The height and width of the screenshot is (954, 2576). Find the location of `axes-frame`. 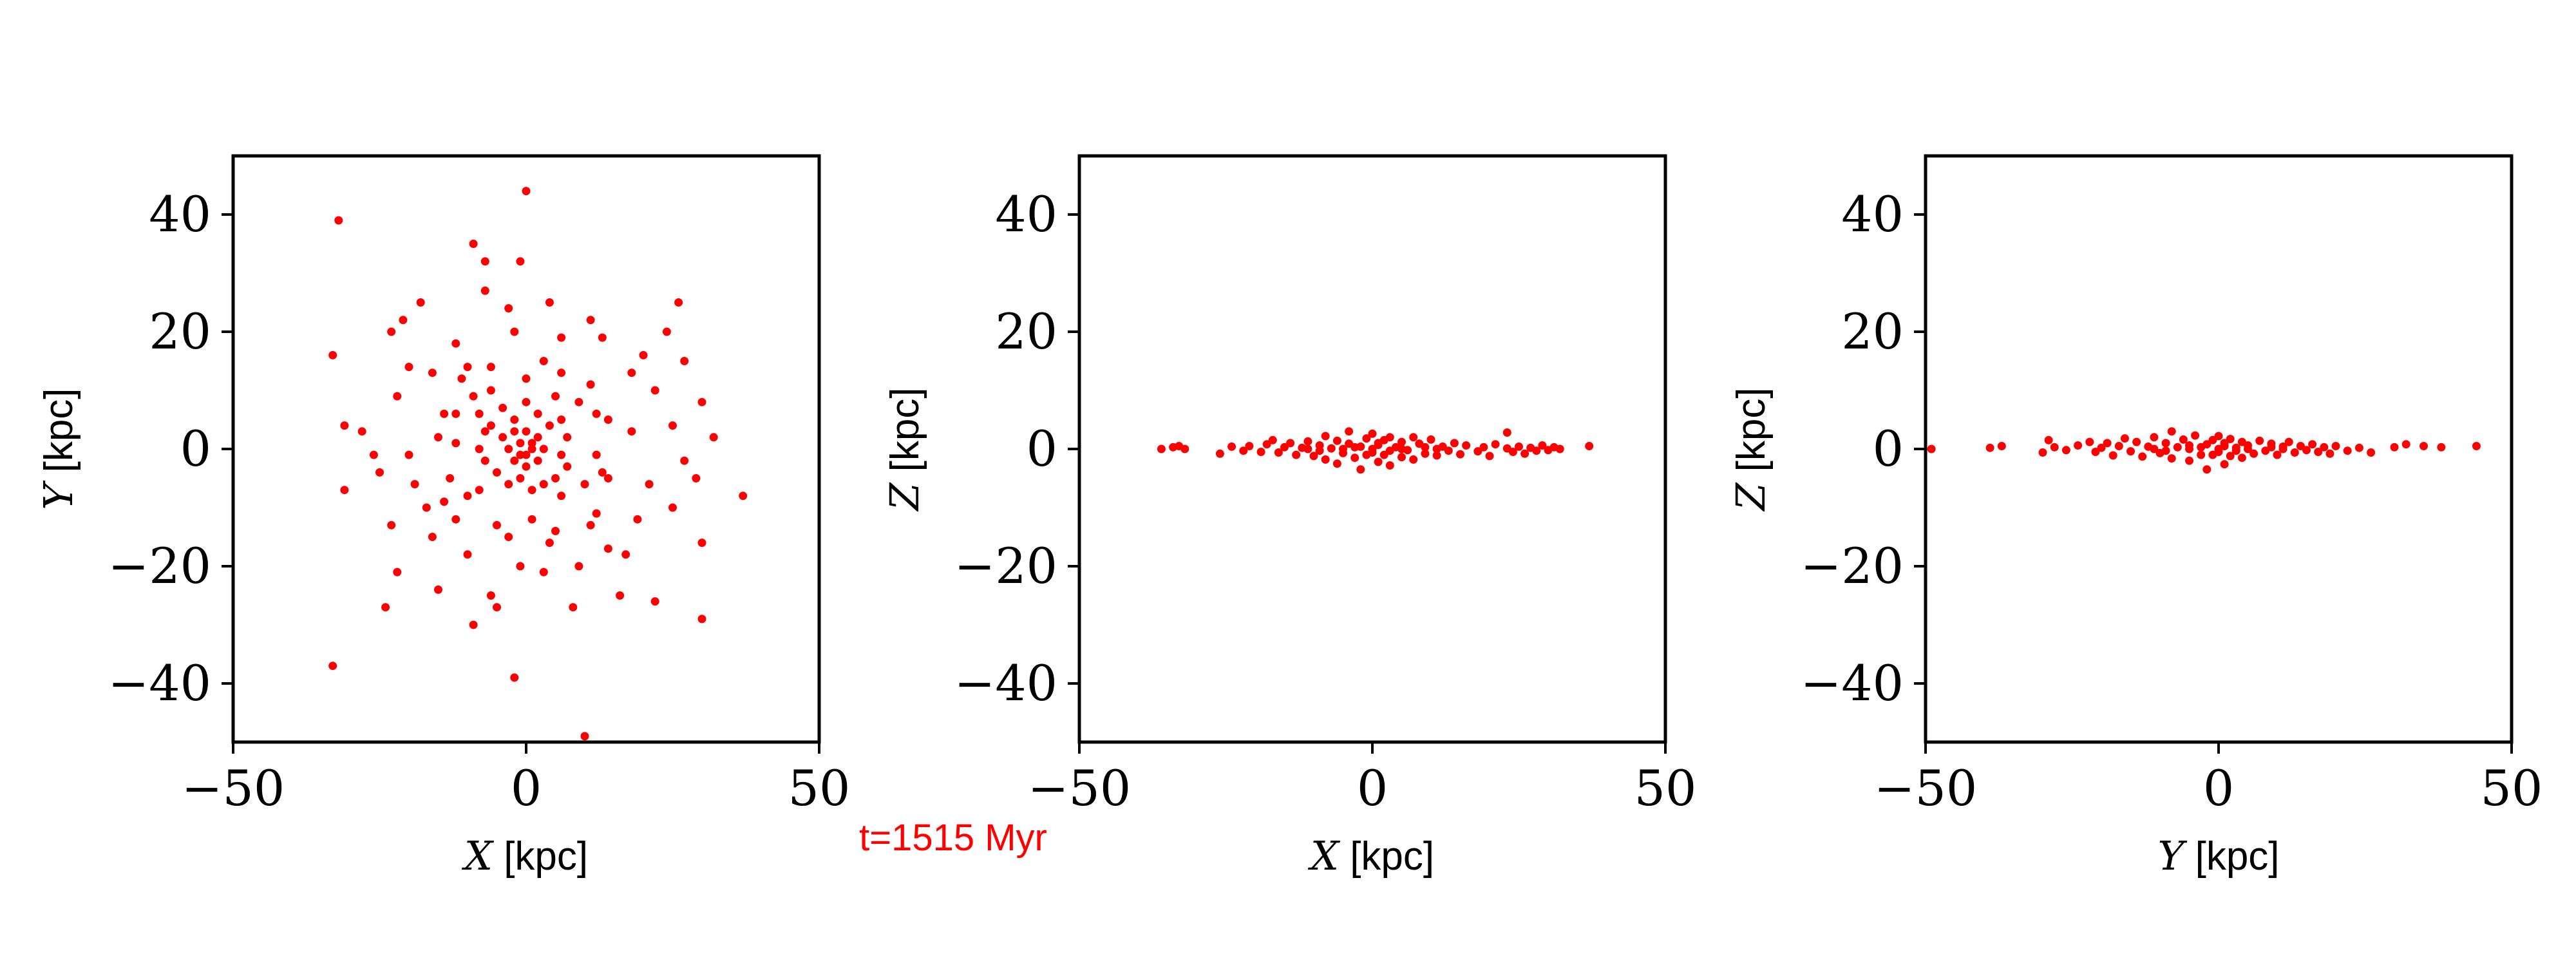

axes-frame is located at coordinates (526, 449).